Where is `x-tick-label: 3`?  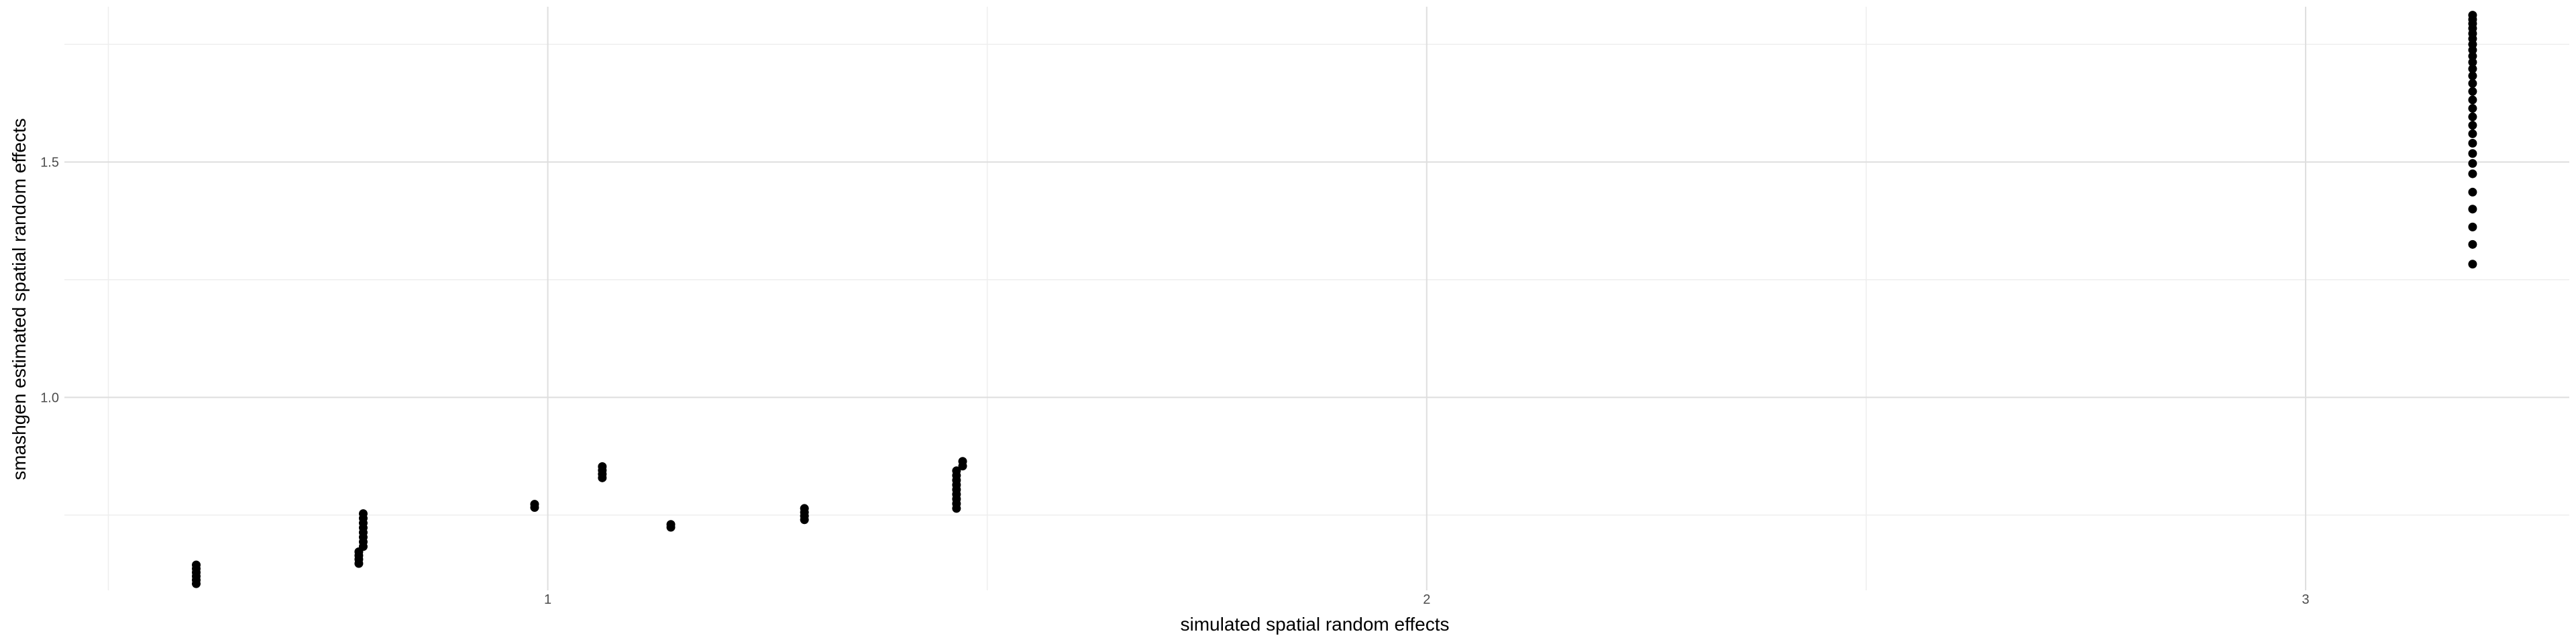 x-tick-label: 3 is located at coordinates (2305, 599).